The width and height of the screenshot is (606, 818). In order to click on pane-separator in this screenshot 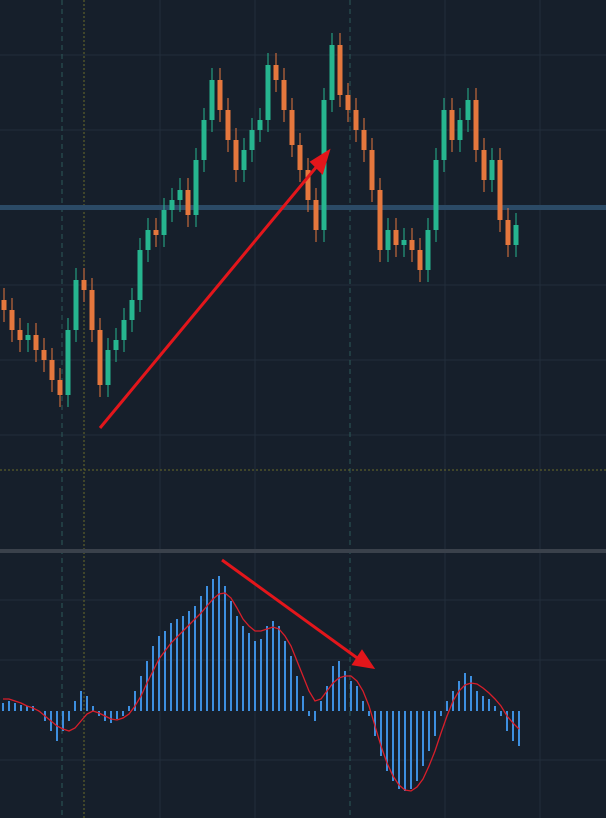, I will do `click(303, 551)`.